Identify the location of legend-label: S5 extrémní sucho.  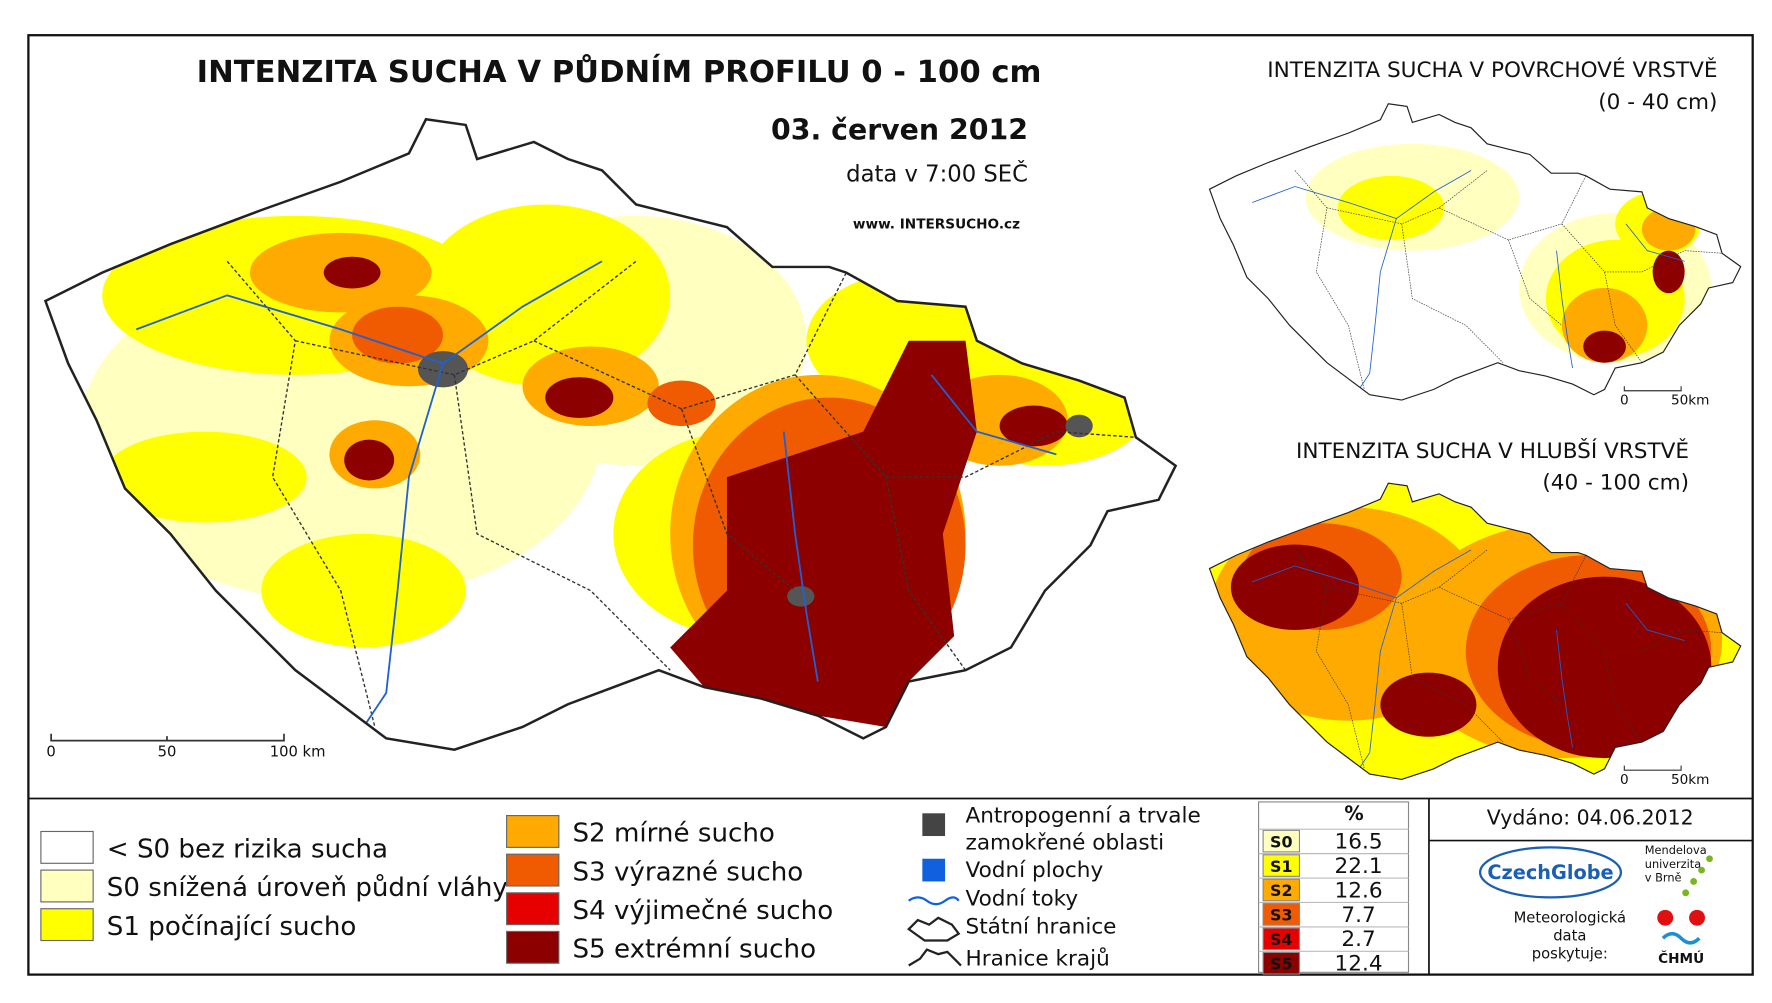
(694, 950).